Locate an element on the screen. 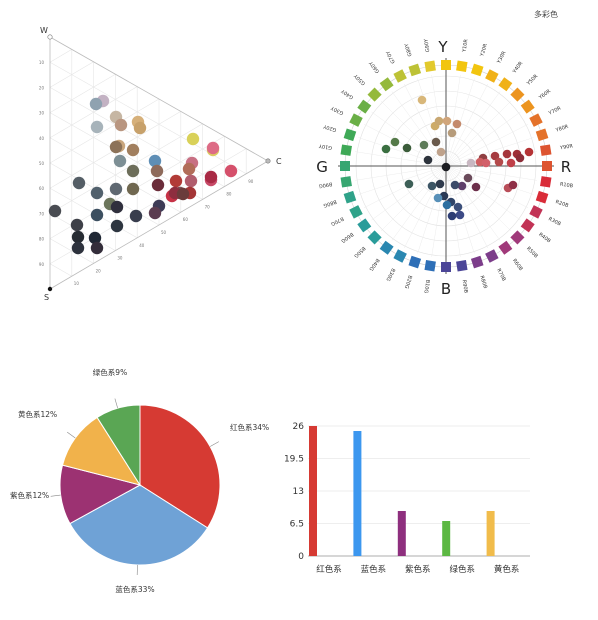 The width and height of the screenshot is (598, 620). pie-slice-label: 黄色系12% is located at coordinates (37, 414).